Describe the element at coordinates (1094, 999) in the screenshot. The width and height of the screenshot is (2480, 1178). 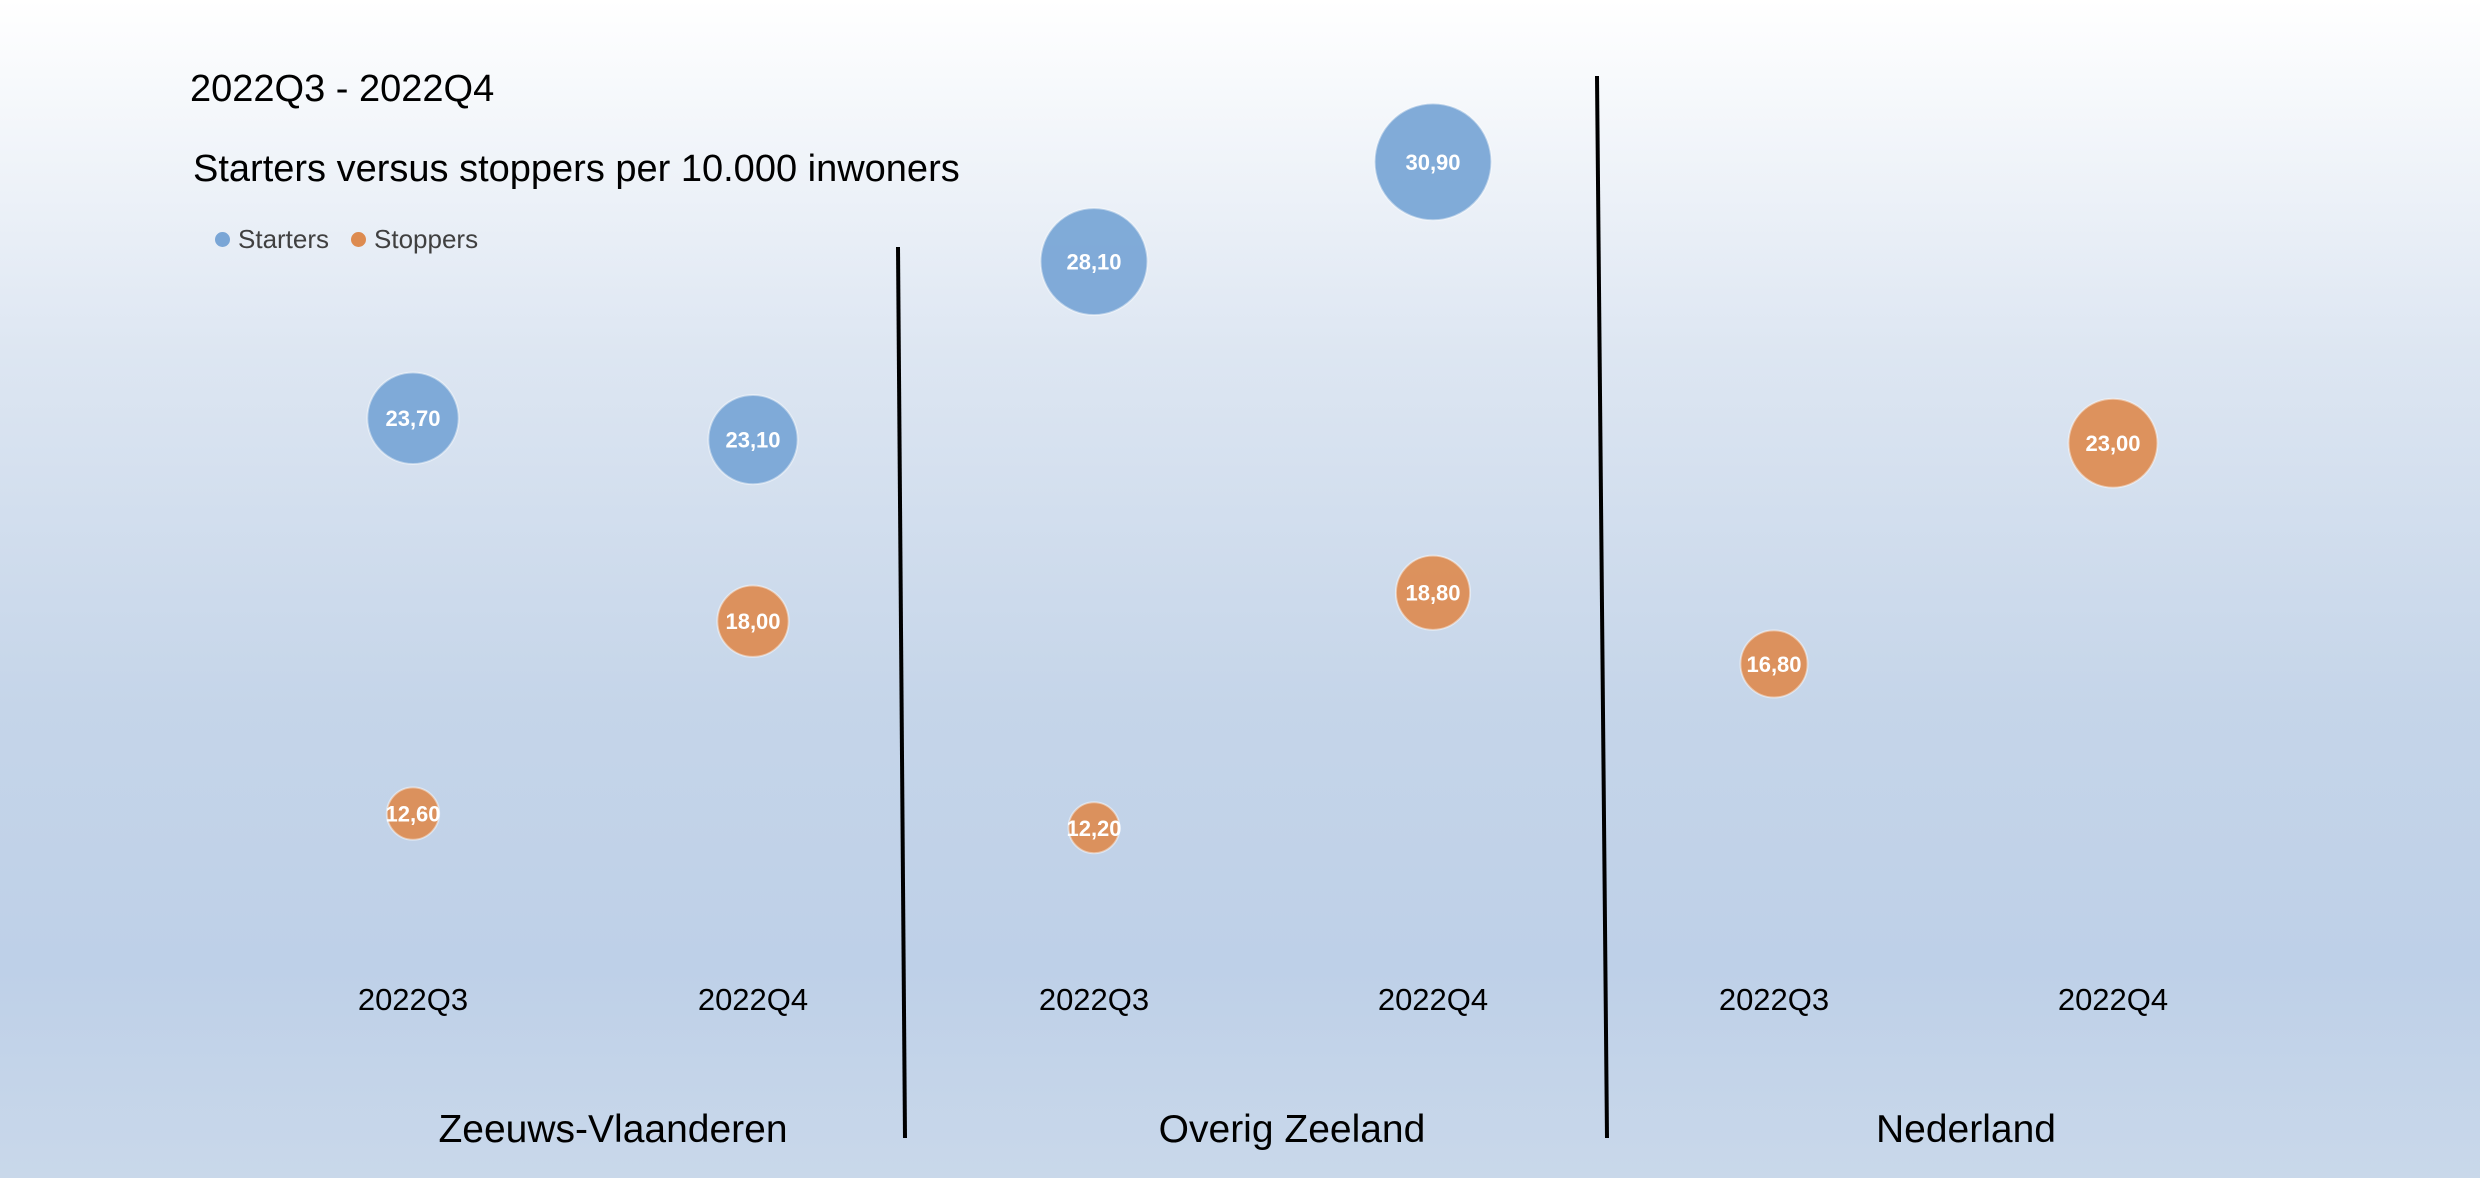
I see `category-label-3: 2022Q3` at that location.